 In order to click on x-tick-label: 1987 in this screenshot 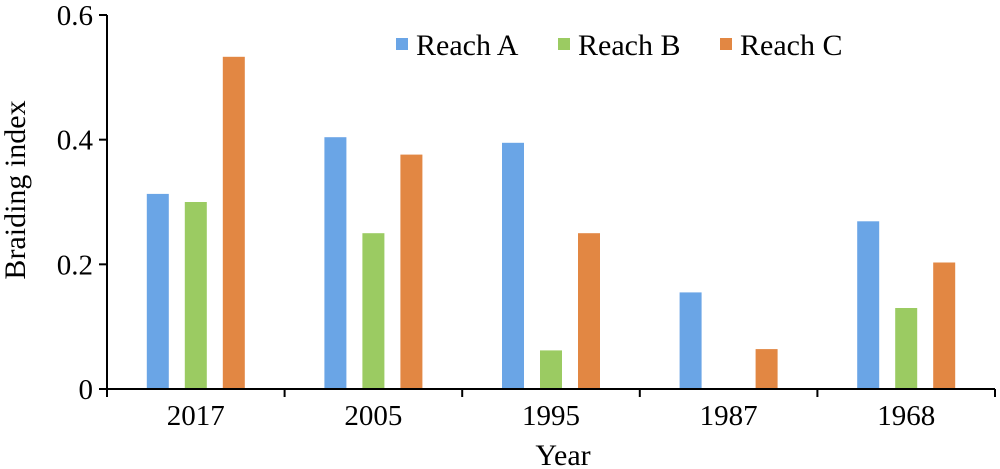, I will do `click(729, 416)`.